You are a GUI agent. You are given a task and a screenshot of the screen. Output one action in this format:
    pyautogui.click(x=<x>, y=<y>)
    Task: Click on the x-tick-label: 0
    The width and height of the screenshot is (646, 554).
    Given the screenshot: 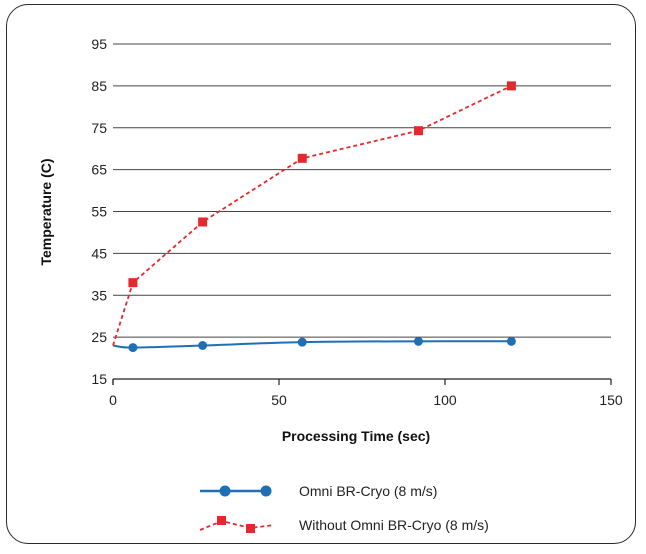 What is the action you would take?
    pyautogui.click(x=113, y=400)
    